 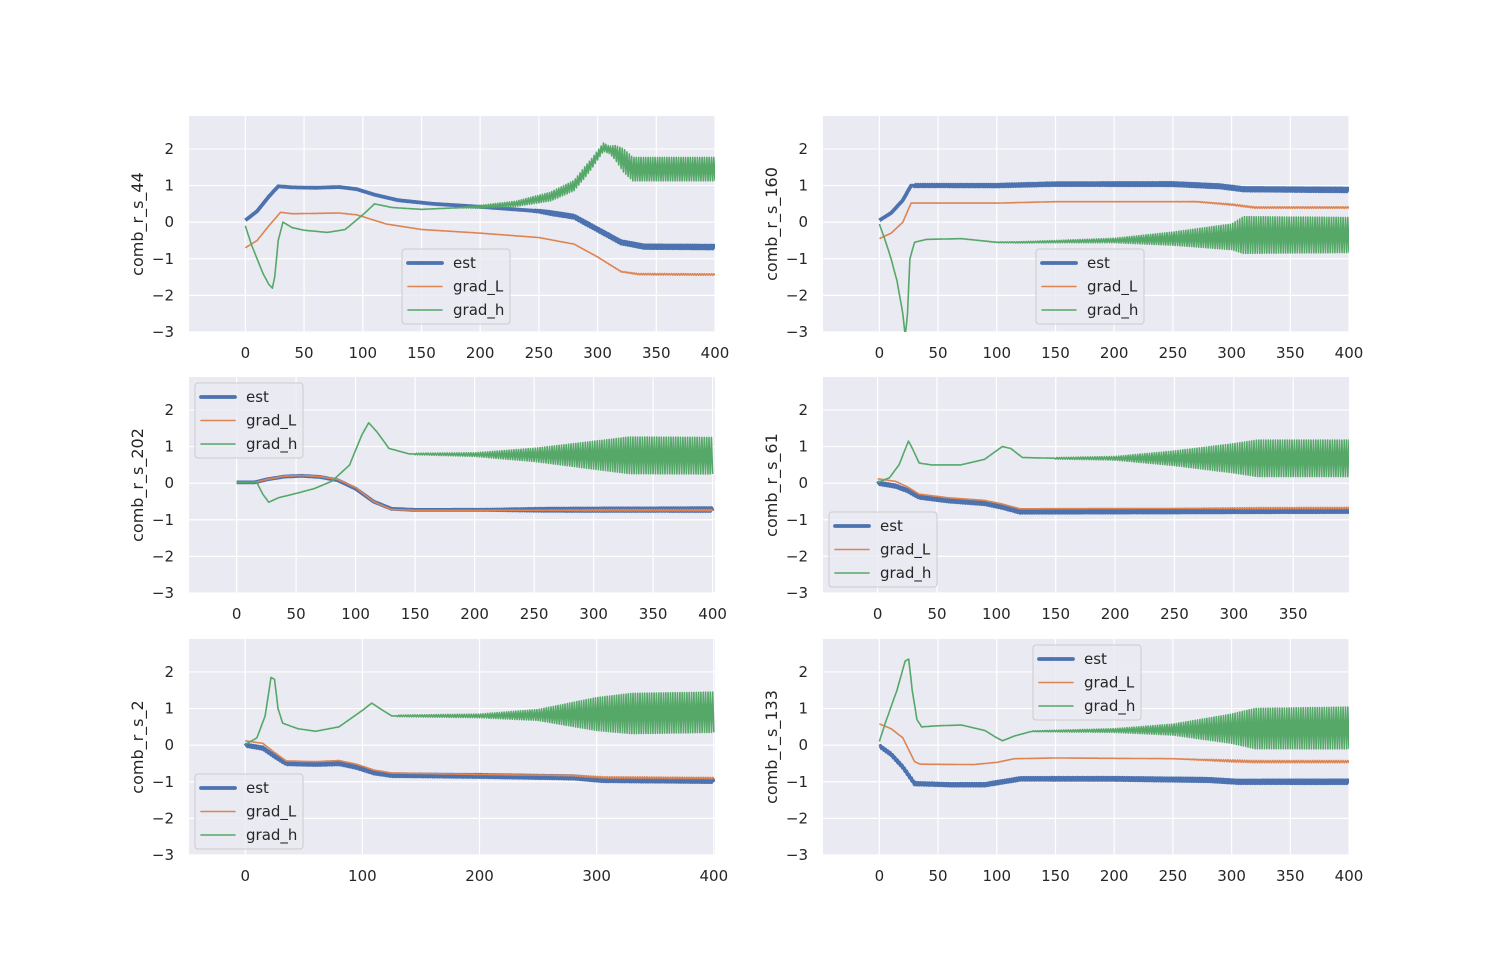 What do you see at coordinates (772, 224) in the screenshot?
I see `y-axis-label: comb_r_s_160` at bounding box center [772, 224].